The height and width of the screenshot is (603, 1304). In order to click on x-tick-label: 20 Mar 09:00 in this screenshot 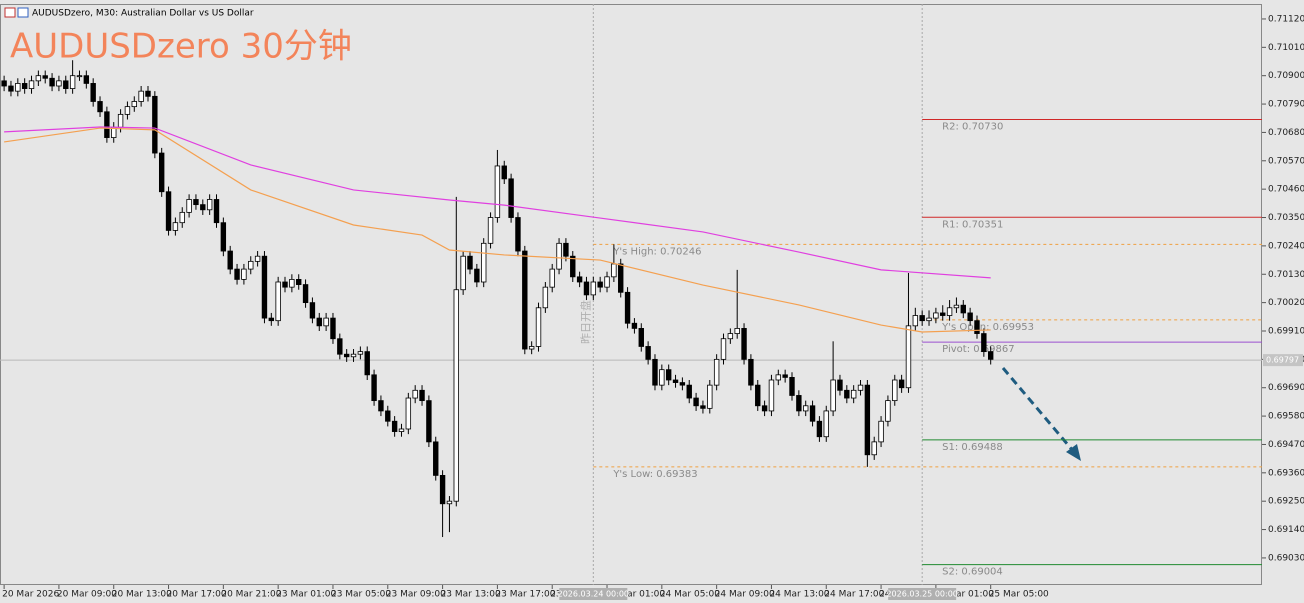, I will do `click(87, 595)`.